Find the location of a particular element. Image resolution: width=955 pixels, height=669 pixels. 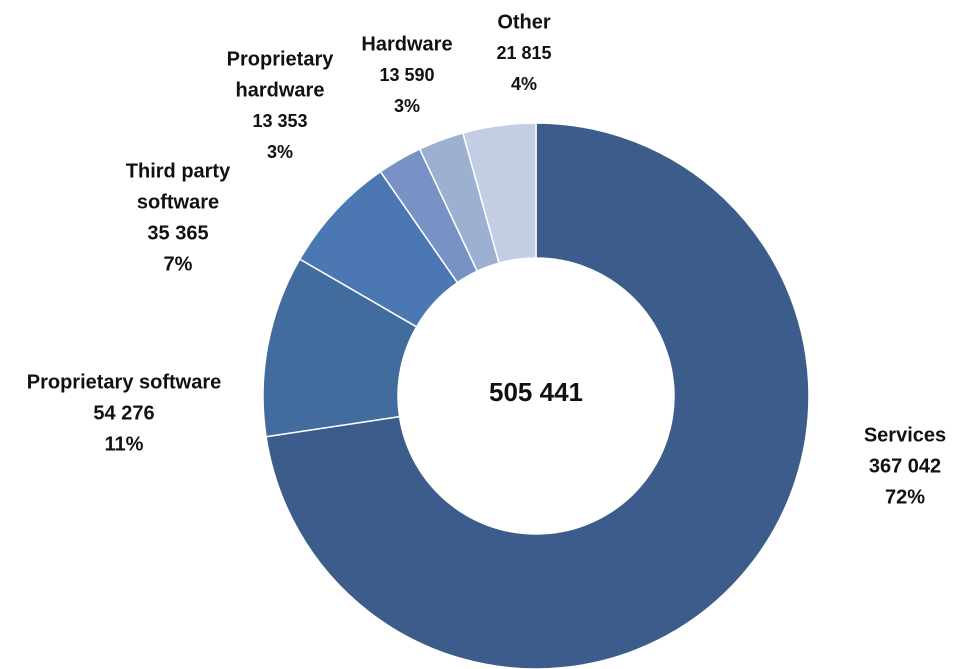

label-value-services: 367 042 is located at coordinates (905, 466).